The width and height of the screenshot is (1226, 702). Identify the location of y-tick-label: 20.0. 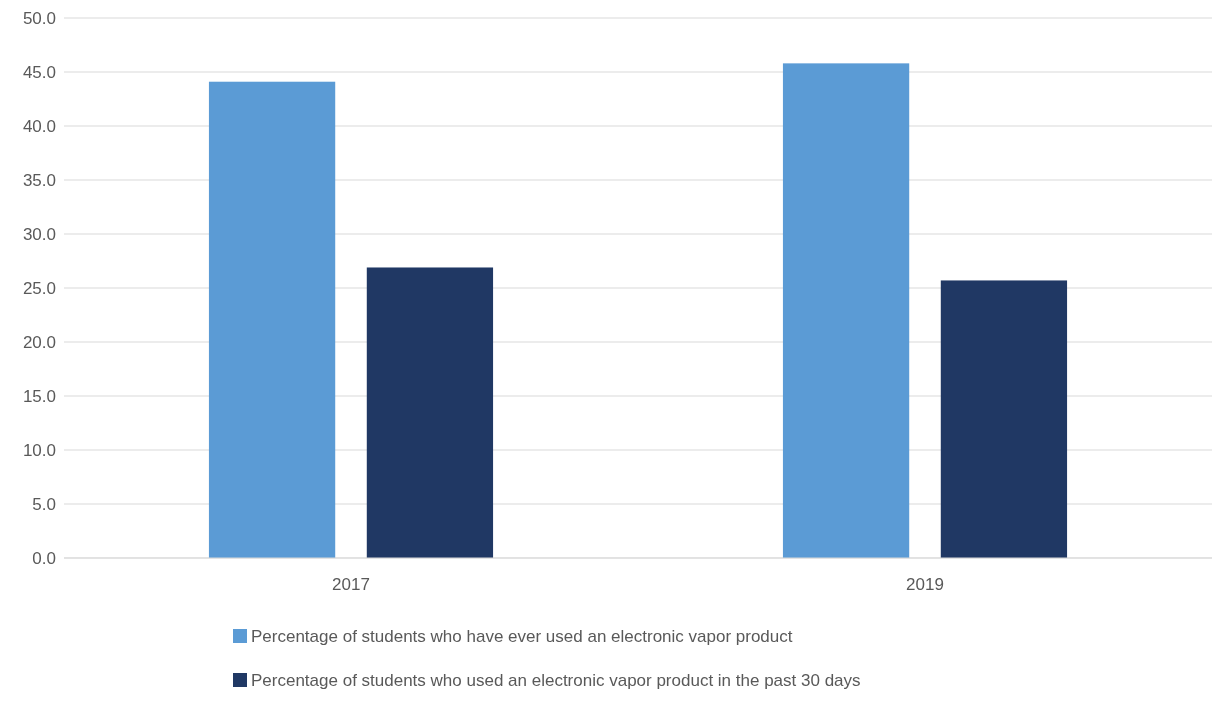
(39, 342).